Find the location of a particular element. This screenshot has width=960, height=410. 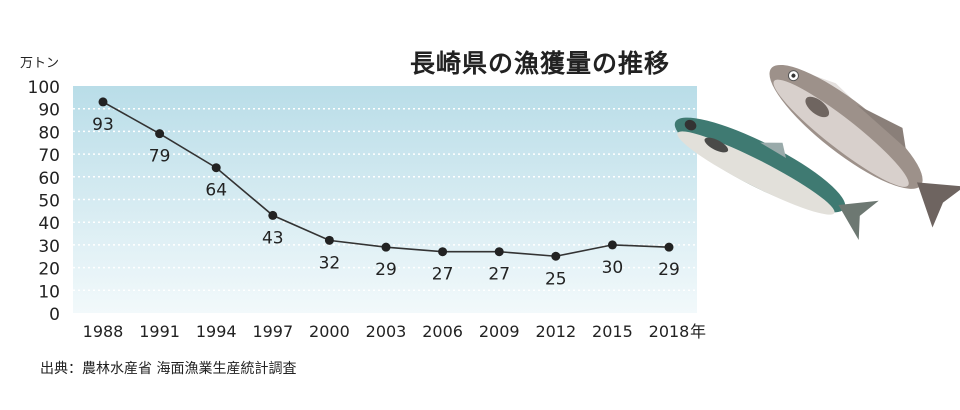

y-tick-label: 40 is located at coordinates (49, 224).